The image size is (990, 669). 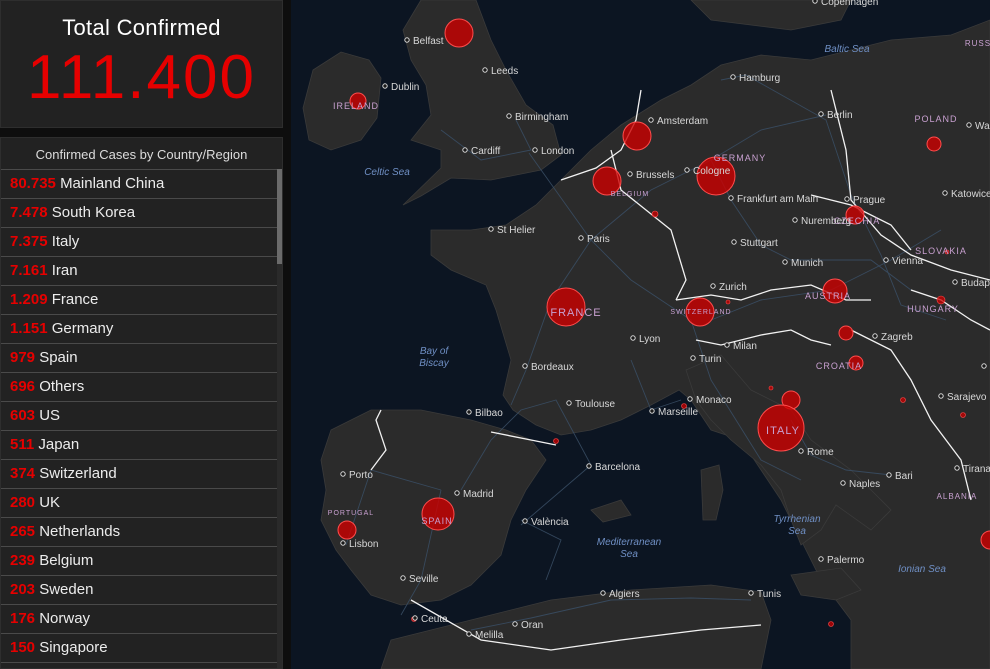 What do you see at coordinates (23, 357) in the screenshot?
I see `case-count: 979` at bounding box center [23, 357].